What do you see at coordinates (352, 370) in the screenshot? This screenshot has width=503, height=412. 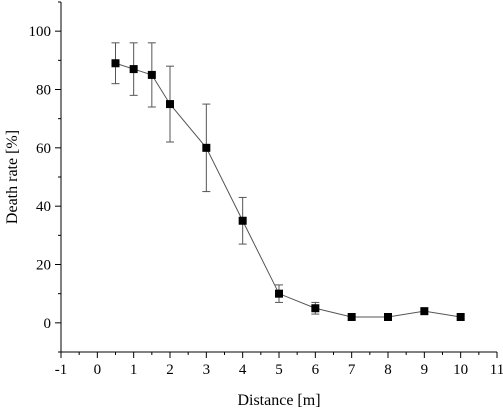 I see `x-tick-label: 7` at bounding box center [352, 370].